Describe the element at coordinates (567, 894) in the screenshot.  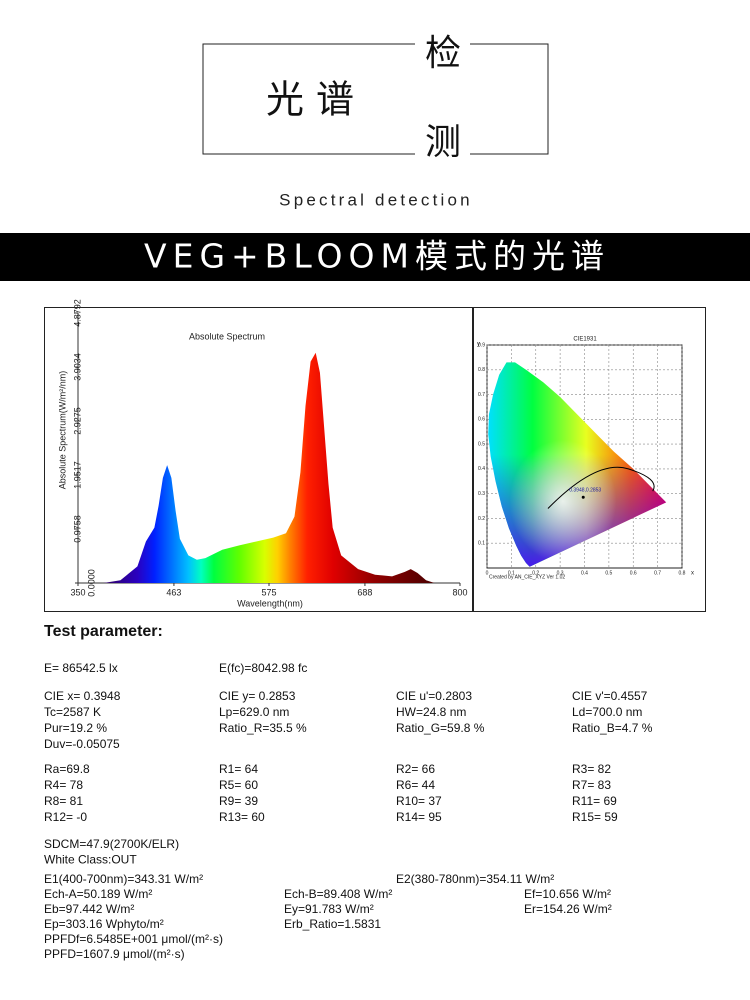
I see `param: Ef=10.656 W/m²` at that location.